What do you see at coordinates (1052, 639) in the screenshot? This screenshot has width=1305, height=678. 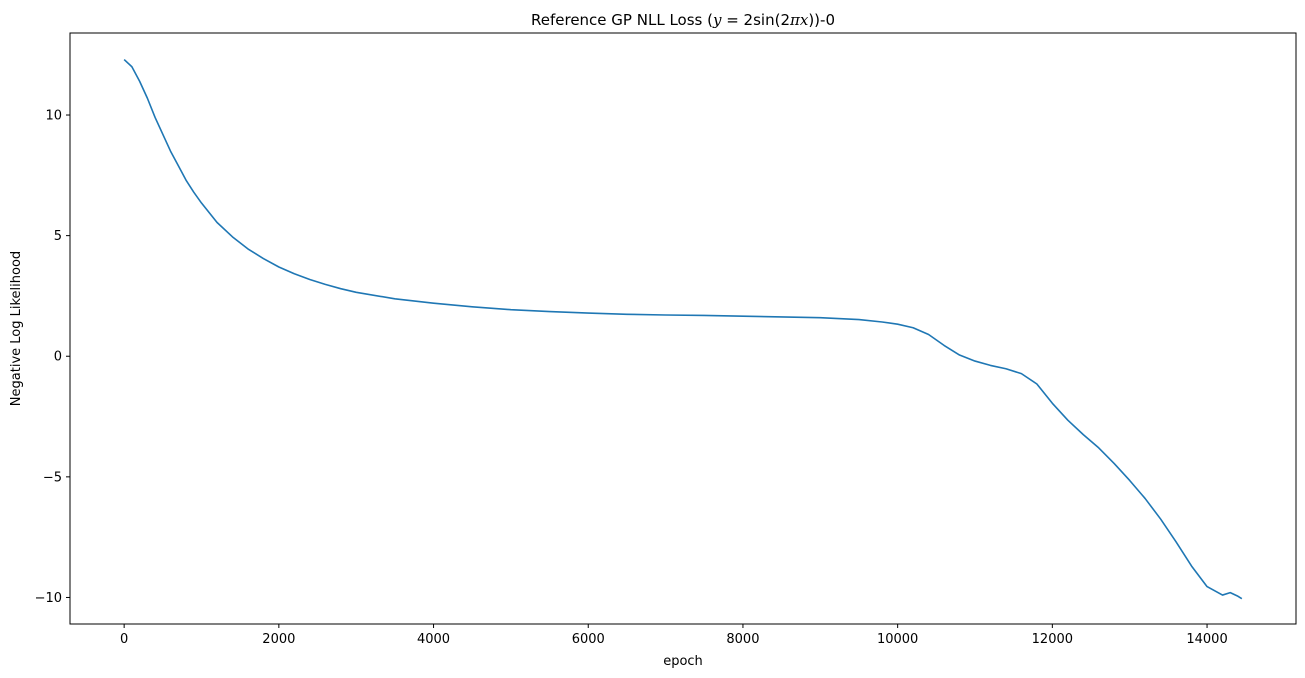 I see `x-tick-label: 12000` at bounding box center [1052, 639].